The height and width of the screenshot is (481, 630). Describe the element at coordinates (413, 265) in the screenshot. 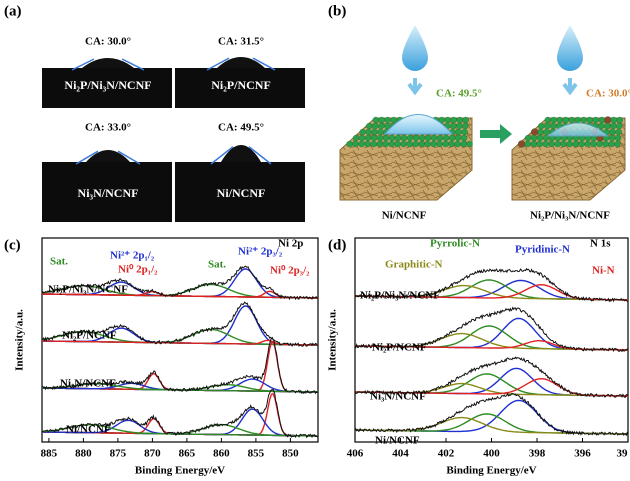

I see `peak-label: Graphitic-N` at that location.